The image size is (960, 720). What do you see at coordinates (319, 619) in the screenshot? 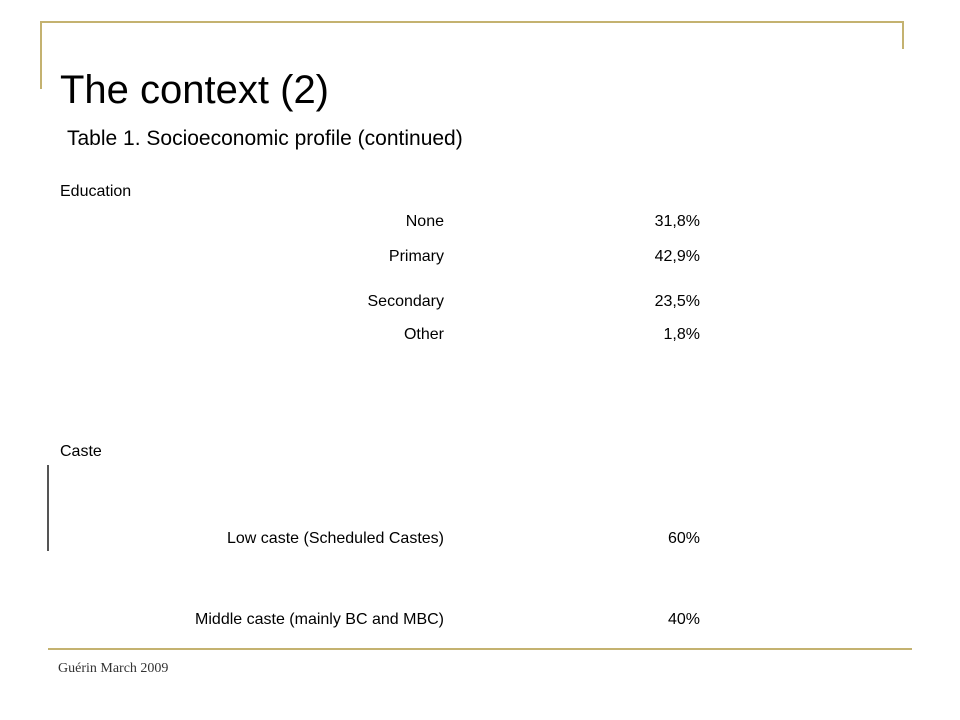
I see `caste-row-label: Middle caste (mainly BC and MBC)` at bounding box center [319, 619].